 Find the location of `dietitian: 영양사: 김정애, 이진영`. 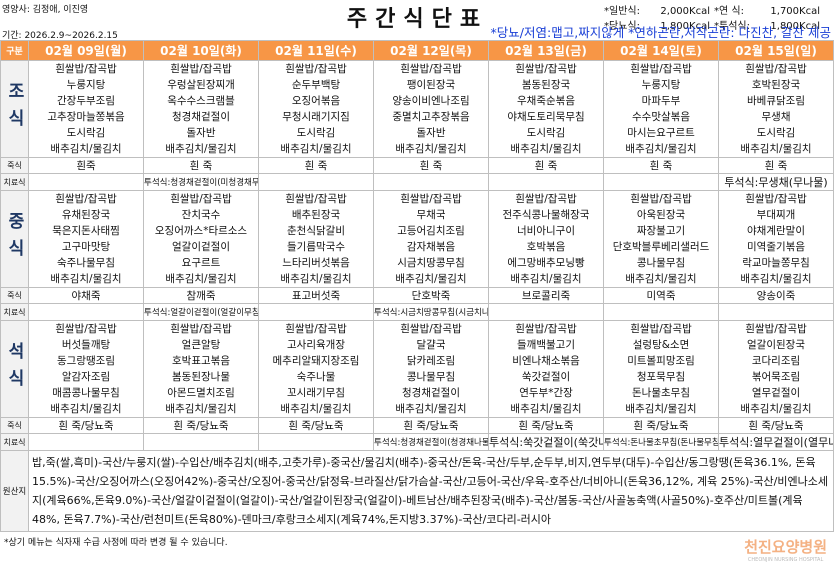

dietitian: 영양사: 김정애, 이진영 is located at coordinates (45, 10).